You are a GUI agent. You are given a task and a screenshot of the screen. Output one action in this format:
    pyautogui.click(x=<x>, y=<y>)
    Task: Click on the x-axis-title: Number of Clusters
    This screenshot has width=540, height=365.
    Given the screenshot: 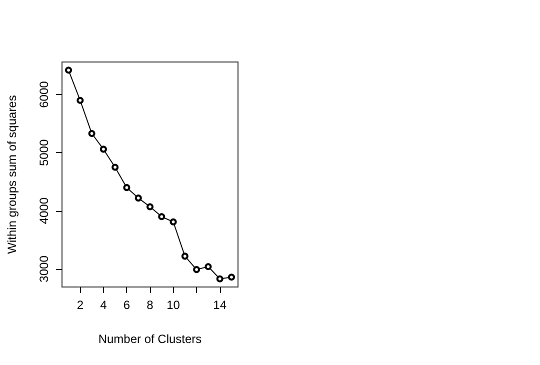 What is the action you would take?
    pyautogui.click(x=150, y=339)
    